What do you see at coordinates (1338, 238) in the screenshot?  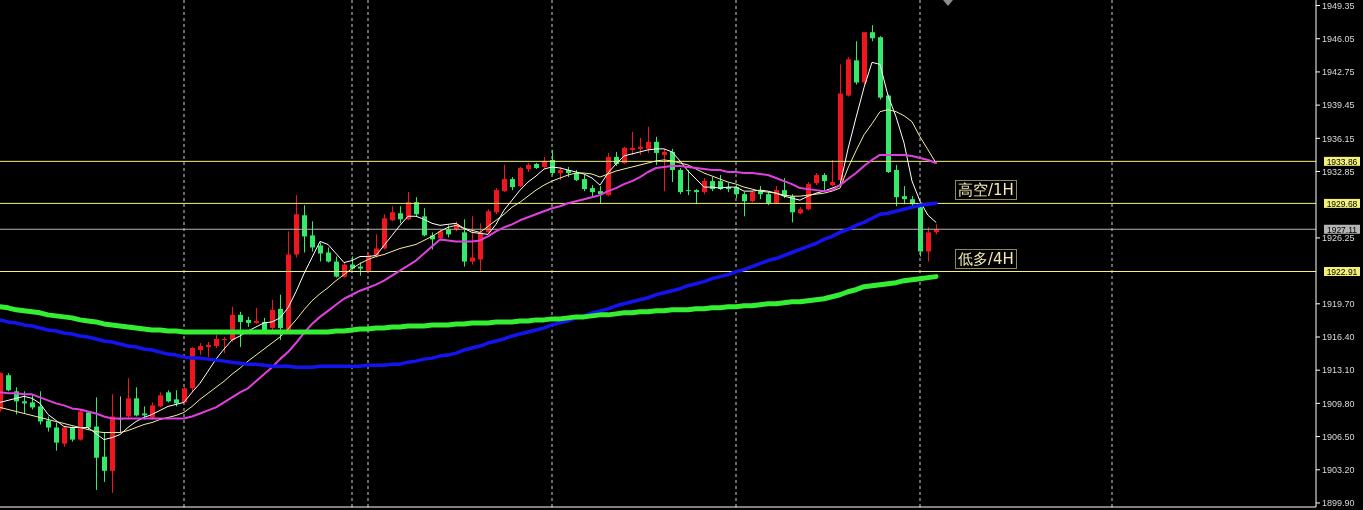 I see `y-tick-label: 1926.25` at bounding box center [1338, 238].